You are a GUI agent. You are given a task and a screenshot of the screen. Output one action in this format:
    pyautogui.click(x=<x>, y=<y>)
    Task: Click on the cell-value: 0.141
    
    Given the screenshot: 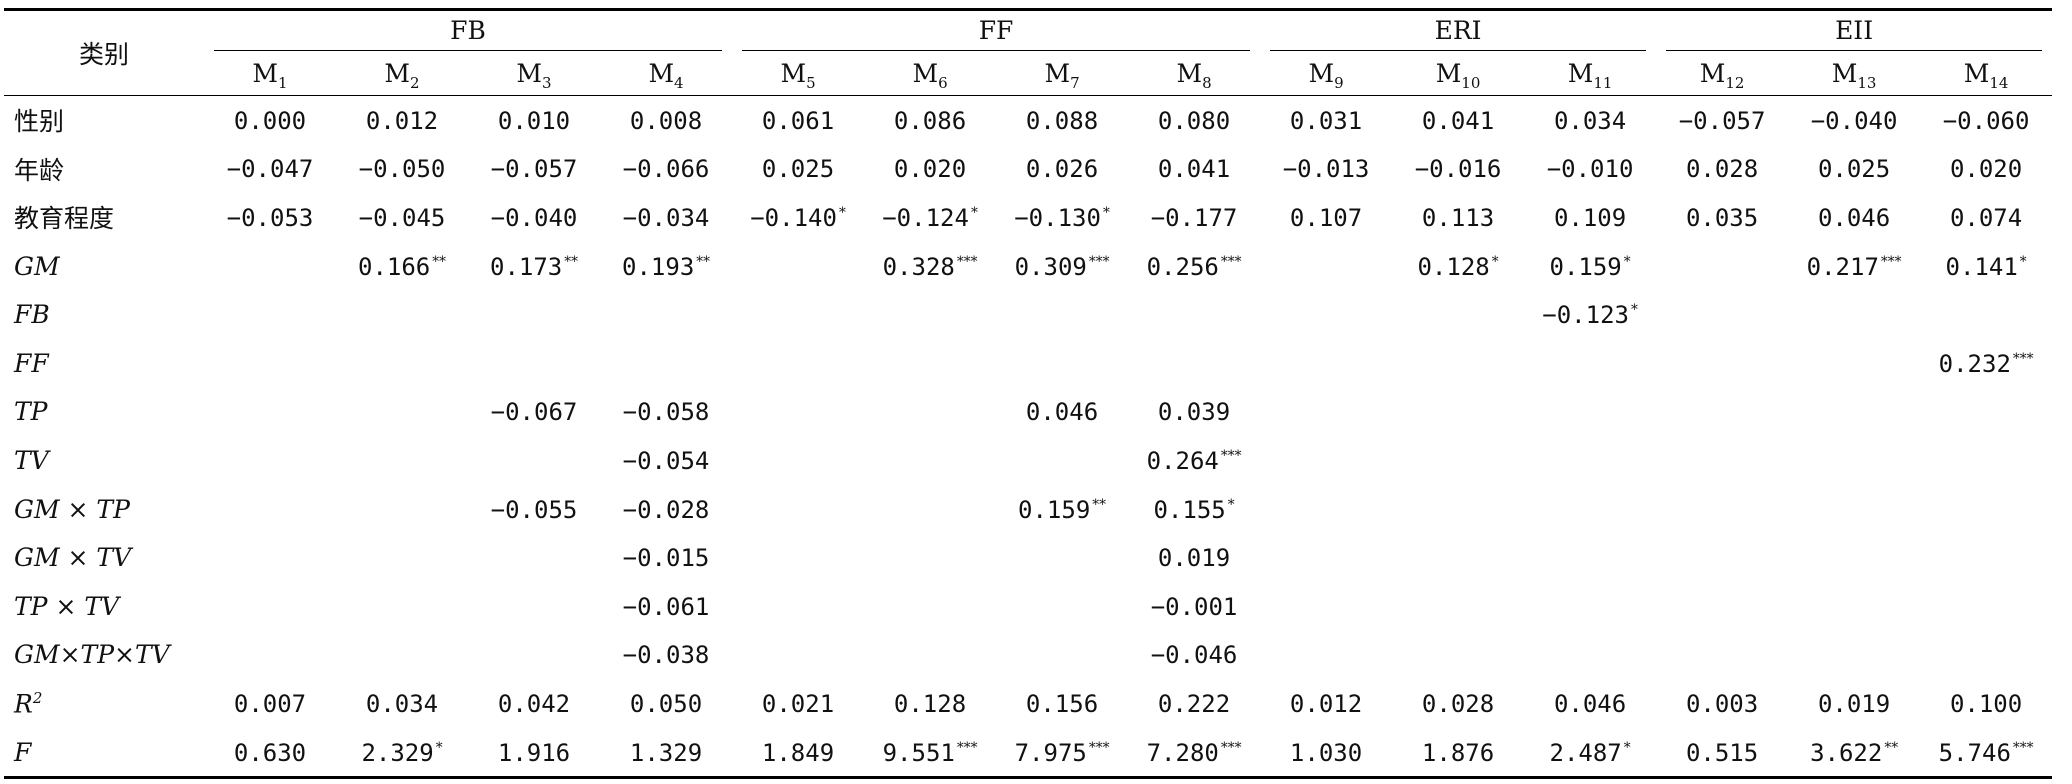 What is the action you would take?
    pyautogui.click(x=1981, y=266)
    